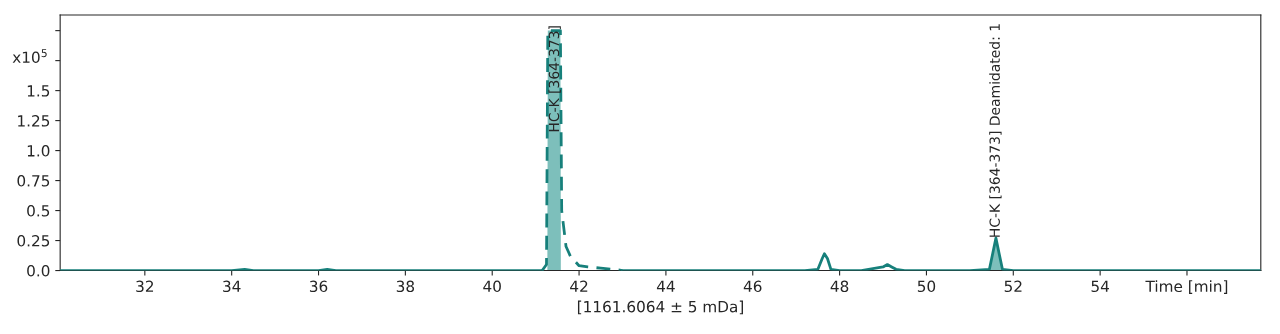  Describe the element at coordinates (926, 286) in the screenshot. I see `x-tick-label: 50` at that location.